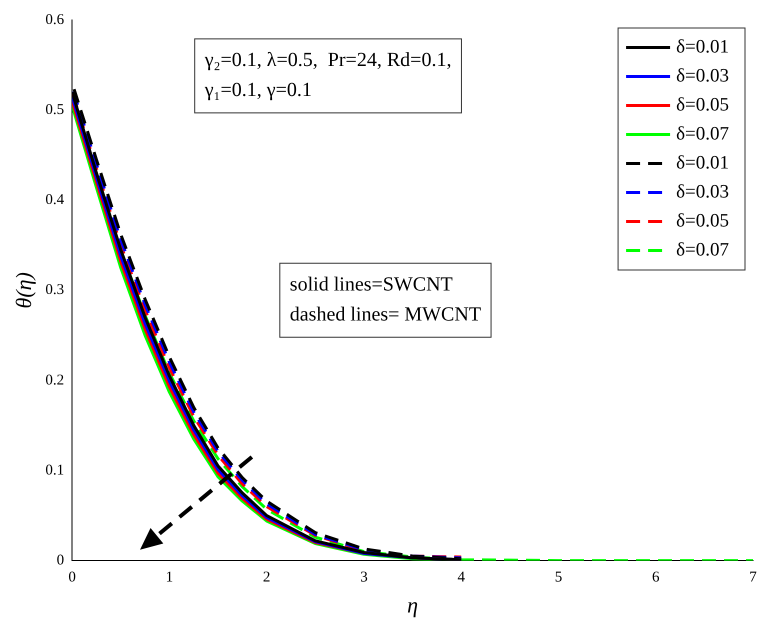 Image resolution: width=771 pixels, height=632 pixels. What do you see at coordinates (54, 110) in the screenshot?
I see `y-tick-label: 0.5` at bounding box center [54, 110].